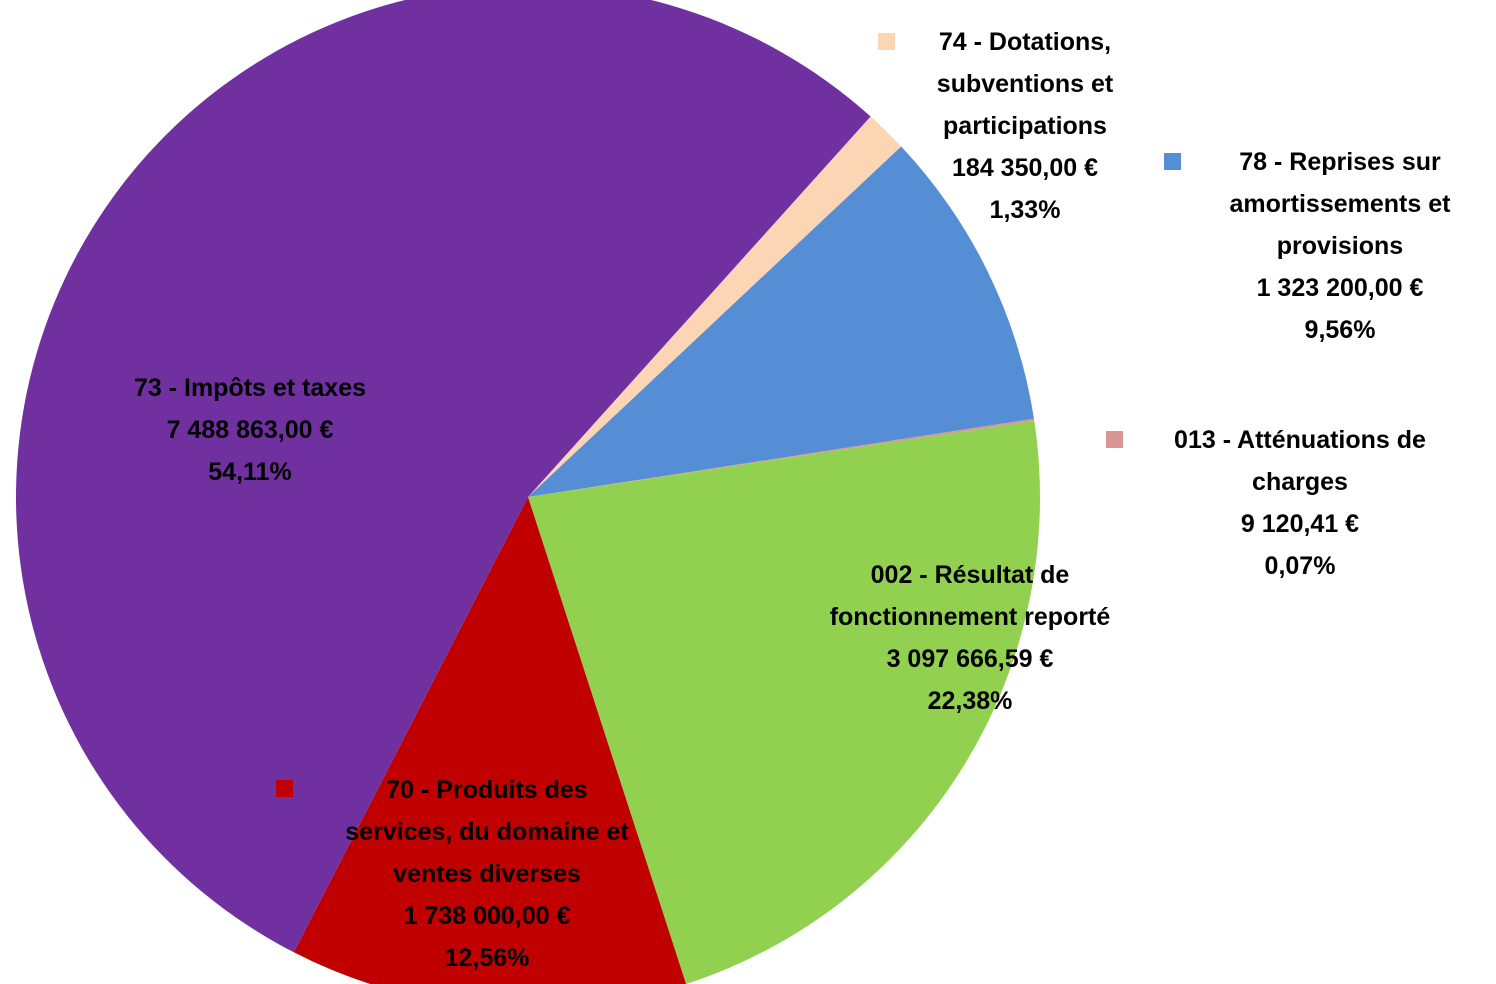 Image resolution: width=1496 pixels, height=984 pixels. I want to click on label-value: 7 488 863,00 €, so click(250, 430).